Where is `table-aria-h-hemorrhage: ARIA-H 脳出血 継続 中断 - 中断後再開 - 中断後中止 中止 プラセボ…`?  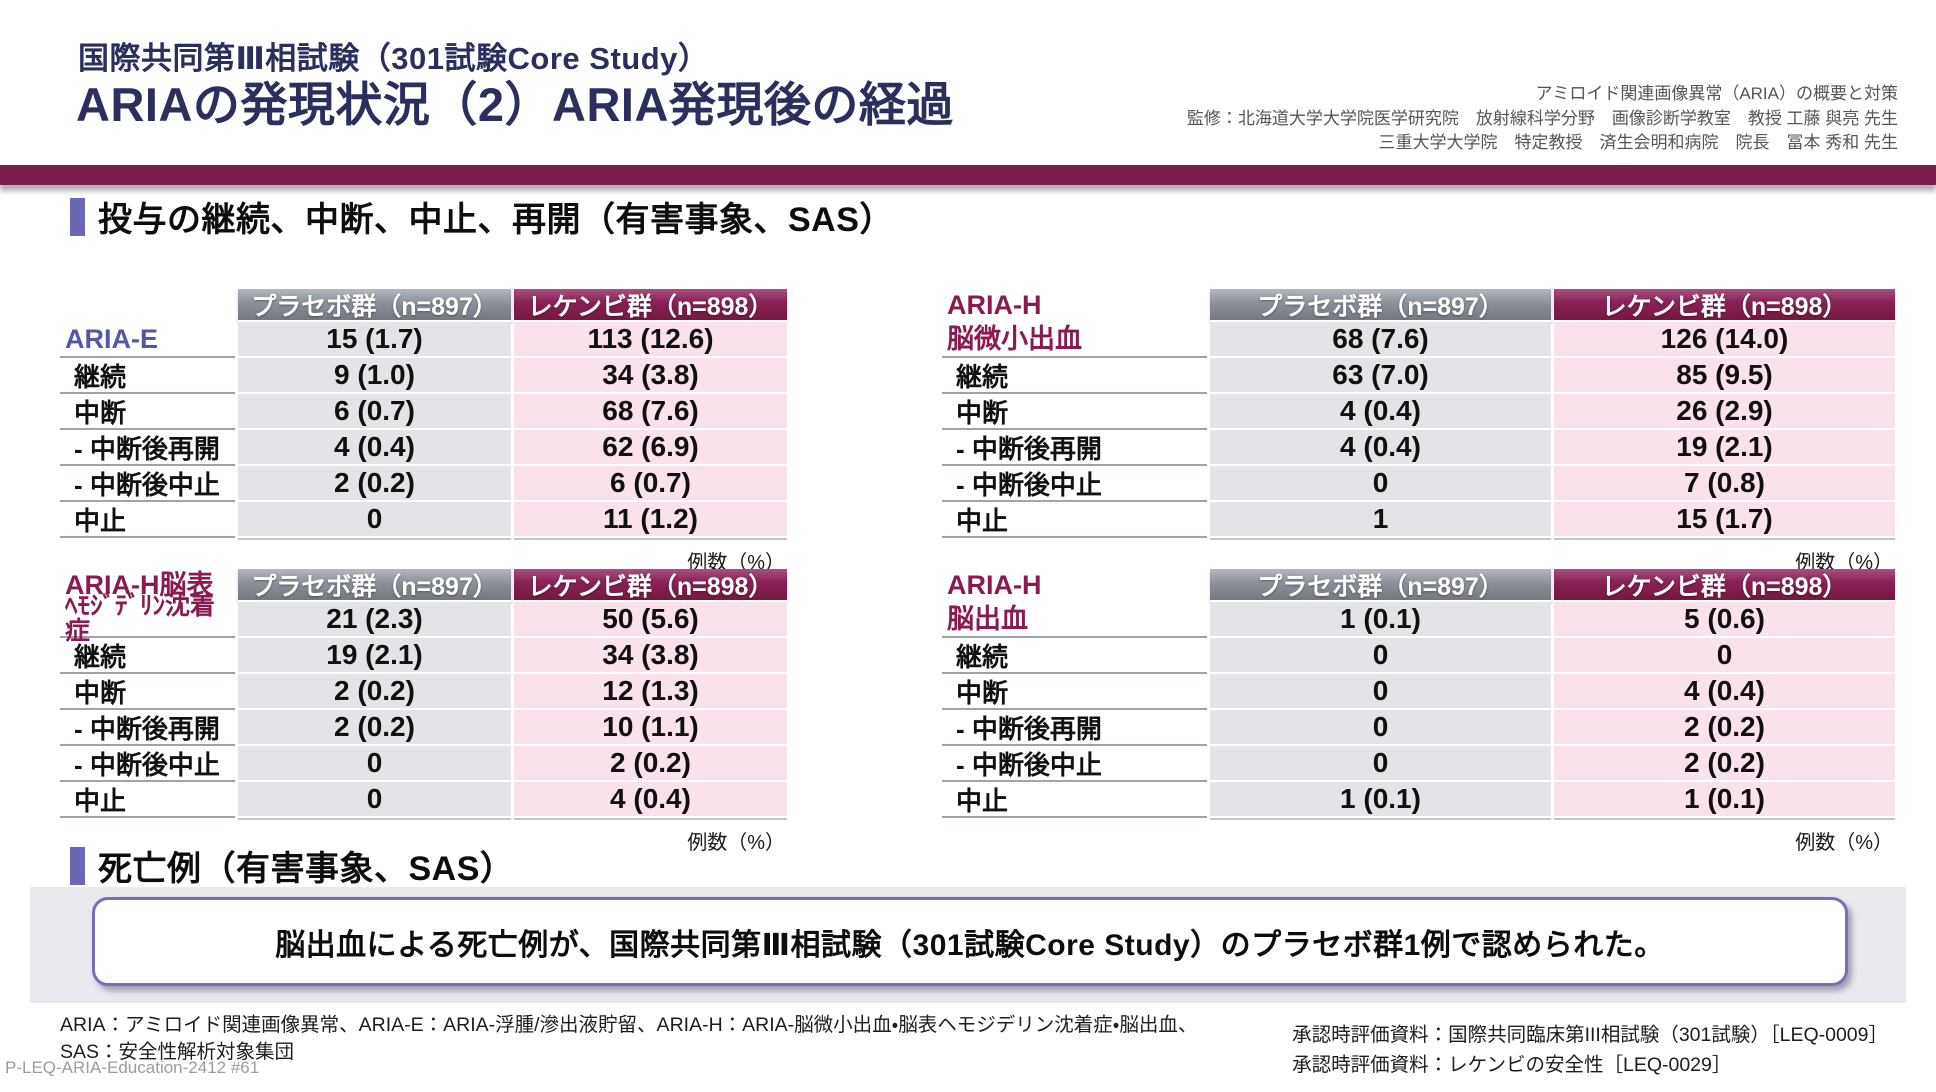
table-aria-h-hemorrhage: ARIA-H 脳出血 継続 中断 - 中断後再開 - 中断後中止 中止 プラセボ… is located at coordinates (1418, 711).